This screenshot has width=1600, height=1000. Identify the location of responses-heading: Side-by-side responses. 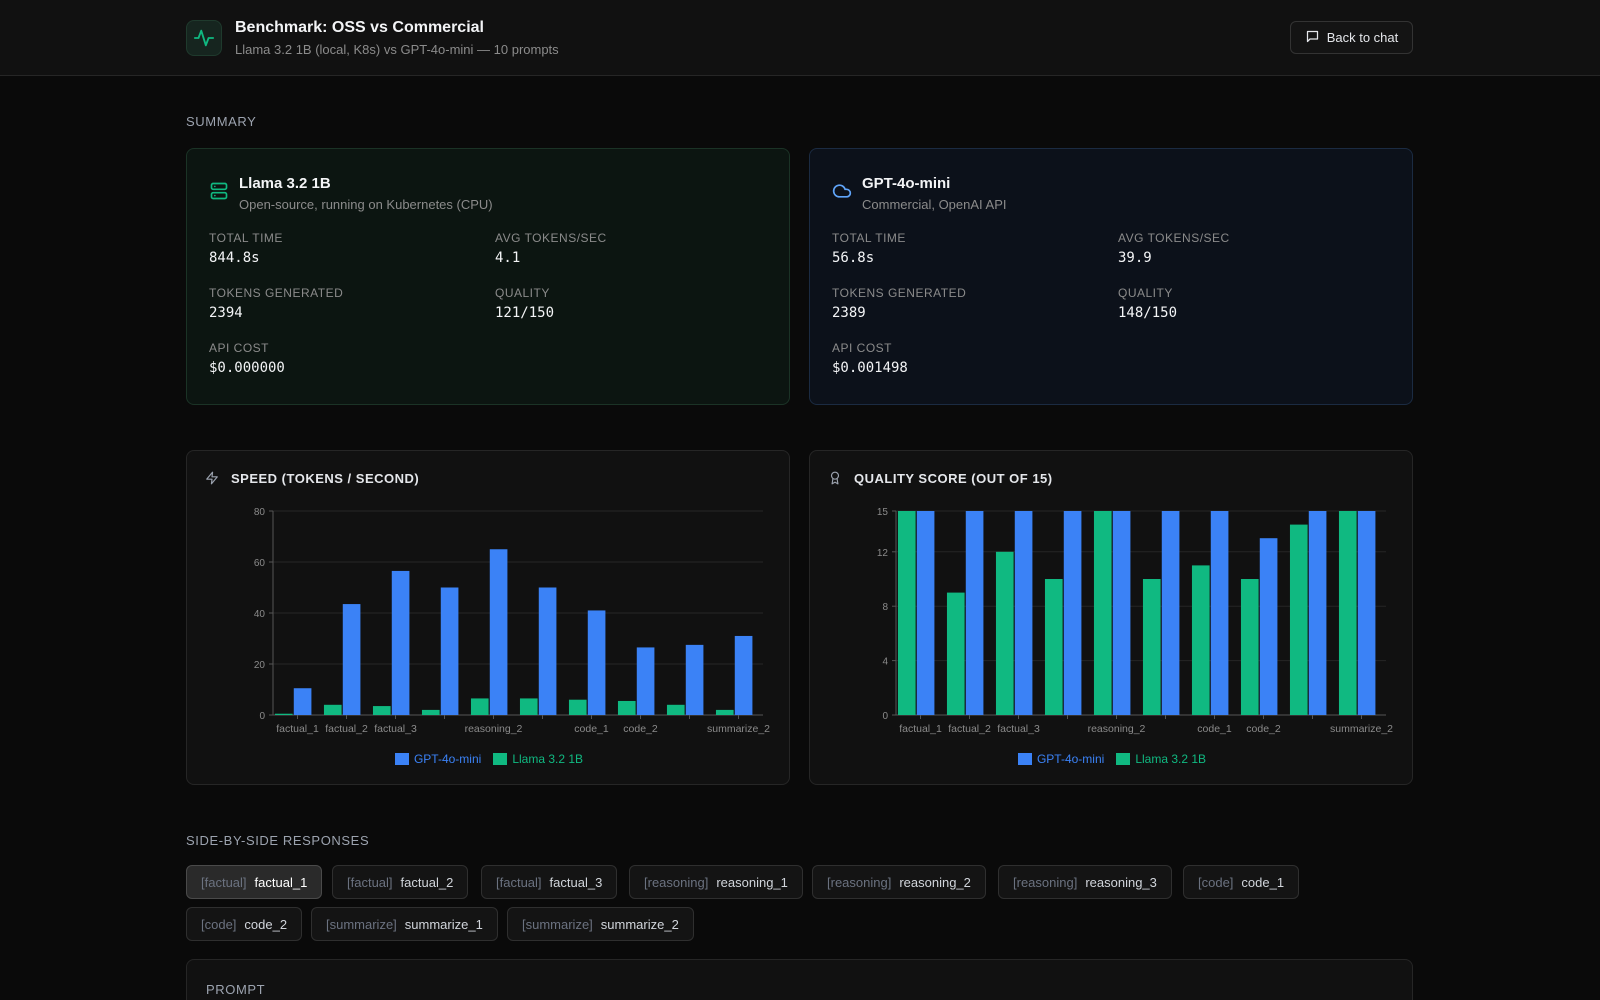
(278, 840).